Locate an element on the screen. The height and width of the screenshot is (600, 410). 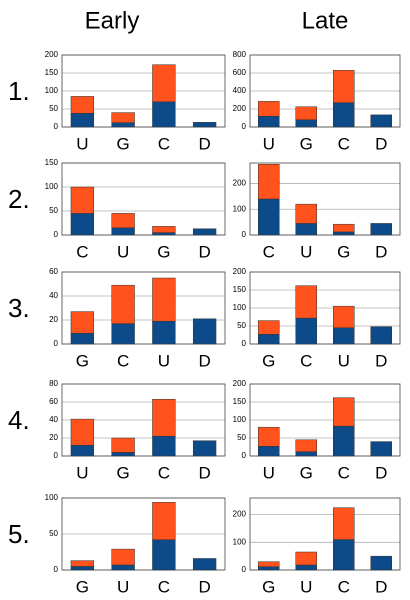
row-label: 2. is located at coordinates (19, 199).